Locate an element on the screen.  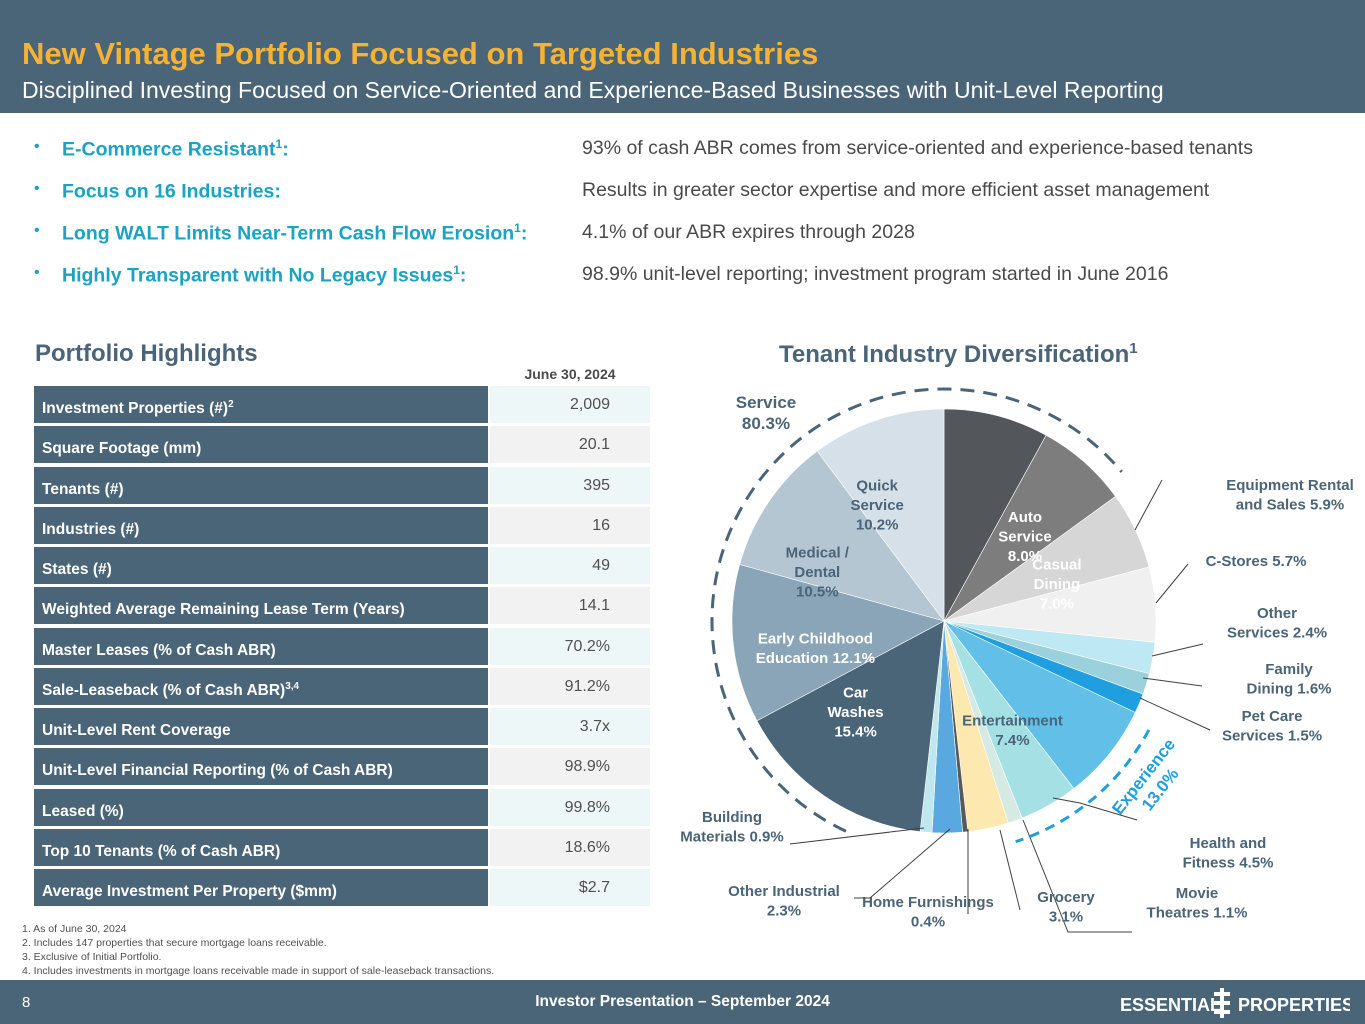
row-value: 14.1 is located at coordinates (570, 606).